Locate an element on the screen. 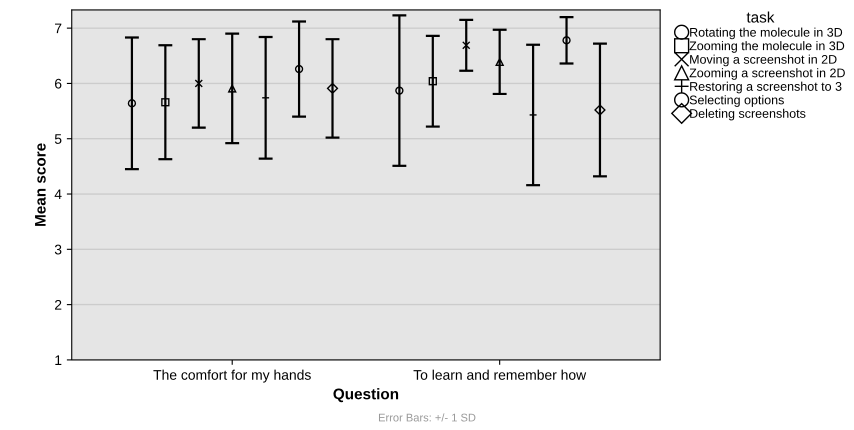 The height and width of the screenshot is (430, 854). y-tick-label: 4 is located at coordinates (58, 195).